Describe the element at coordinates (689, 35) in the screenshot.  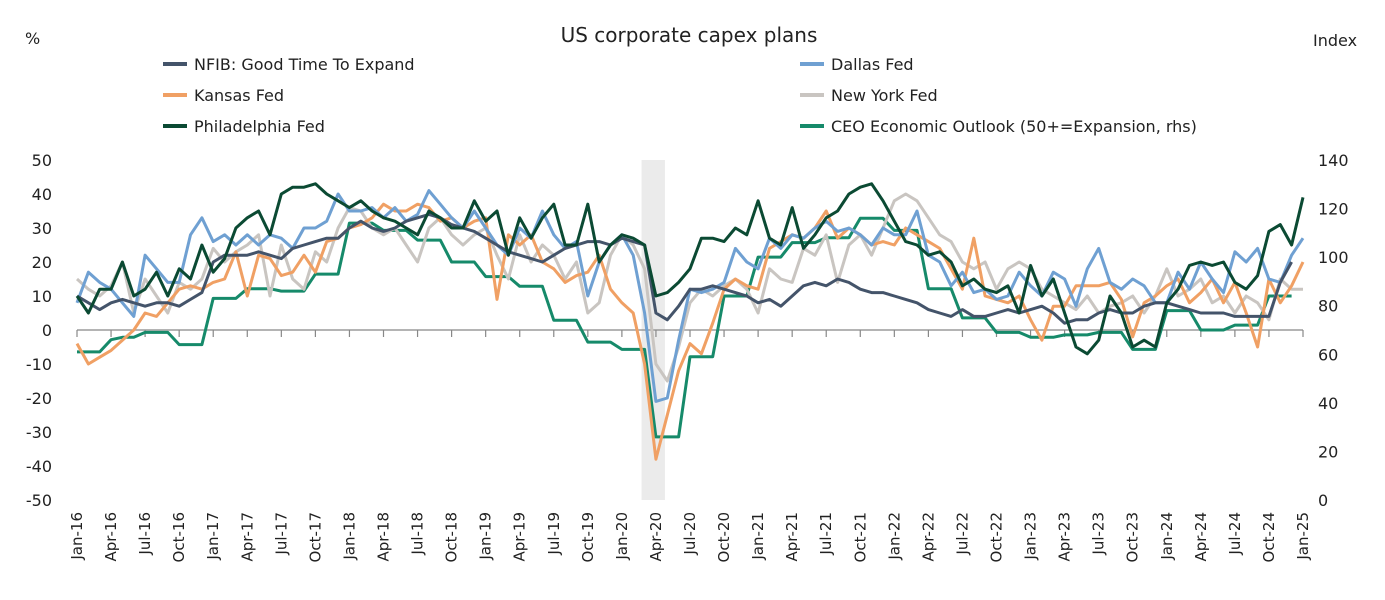
I see `chart-title: US corporate capex plans` at that location.